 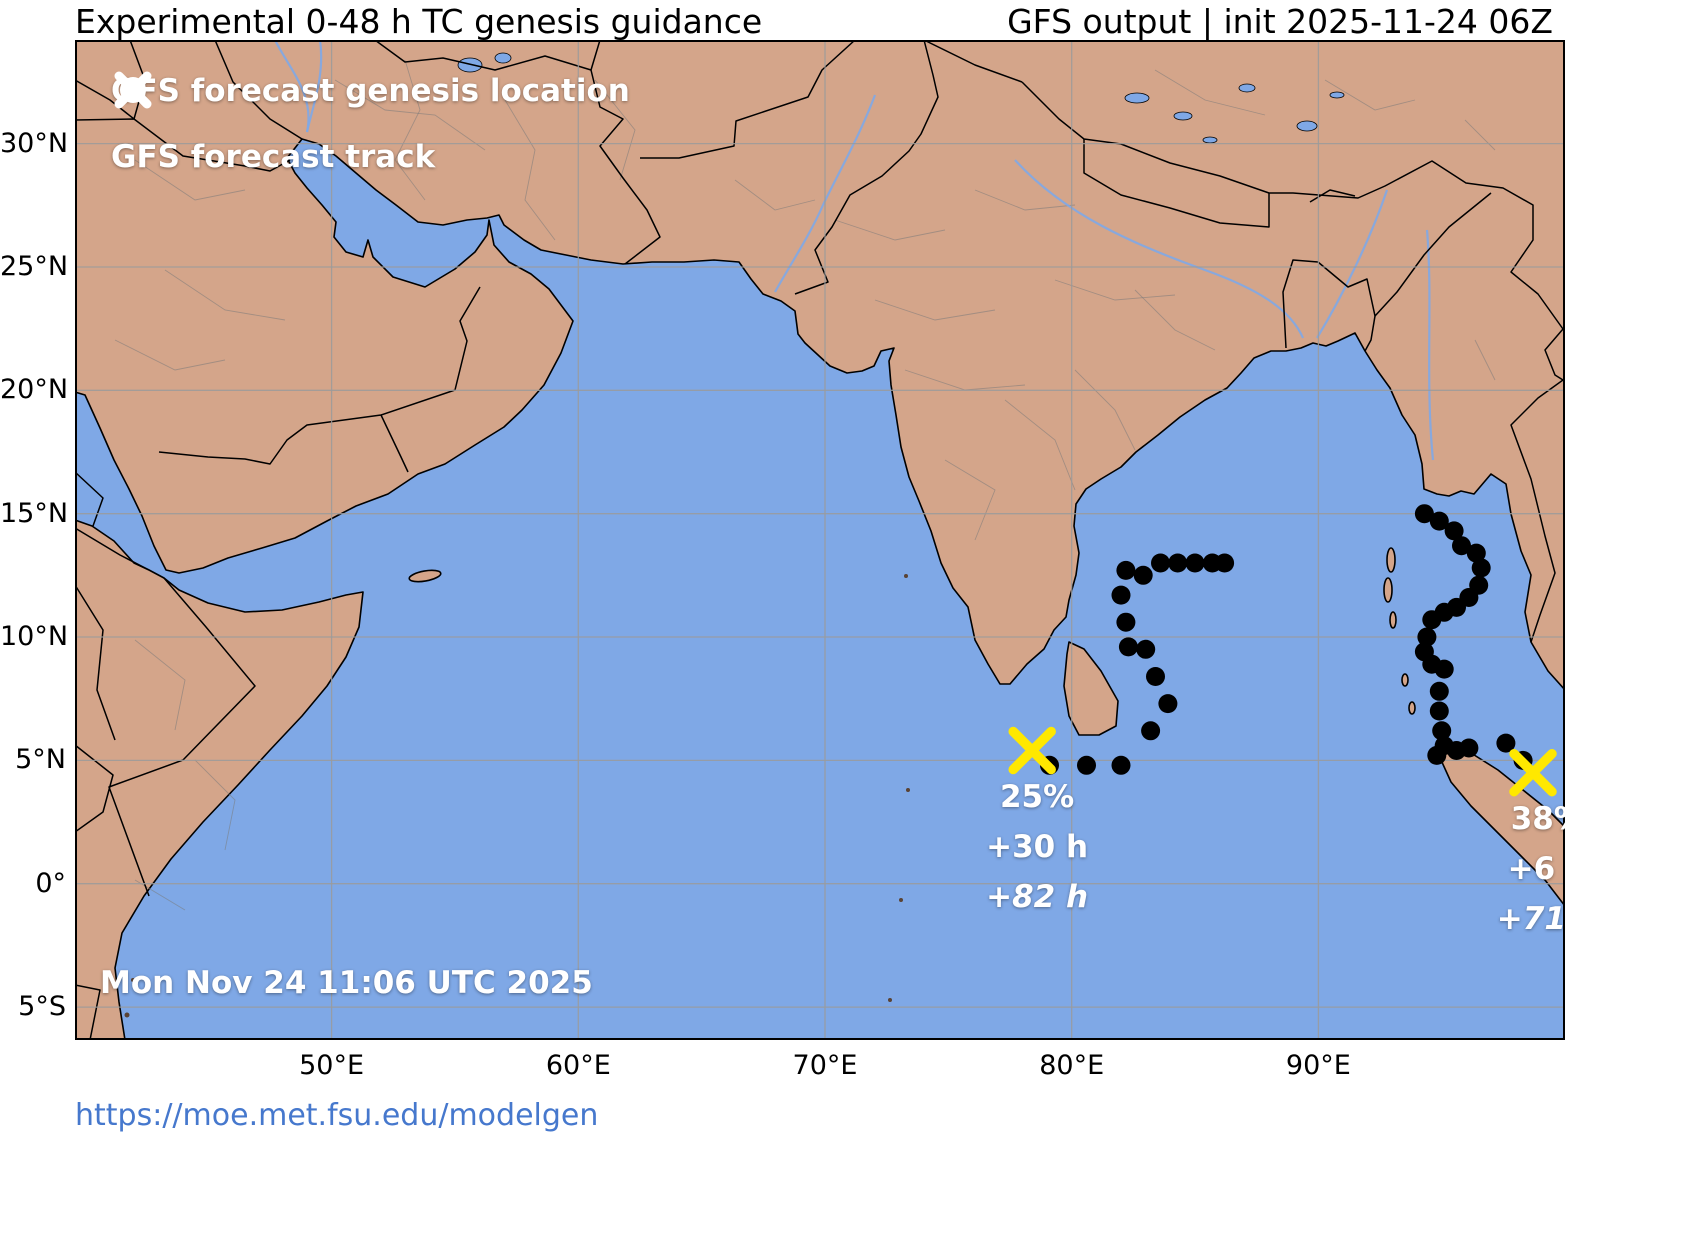 What do you see at coordinates (1037, 896) in the screenshot?
I see `genesis-annotation: +82 h` at bounding box center [1037, 896].